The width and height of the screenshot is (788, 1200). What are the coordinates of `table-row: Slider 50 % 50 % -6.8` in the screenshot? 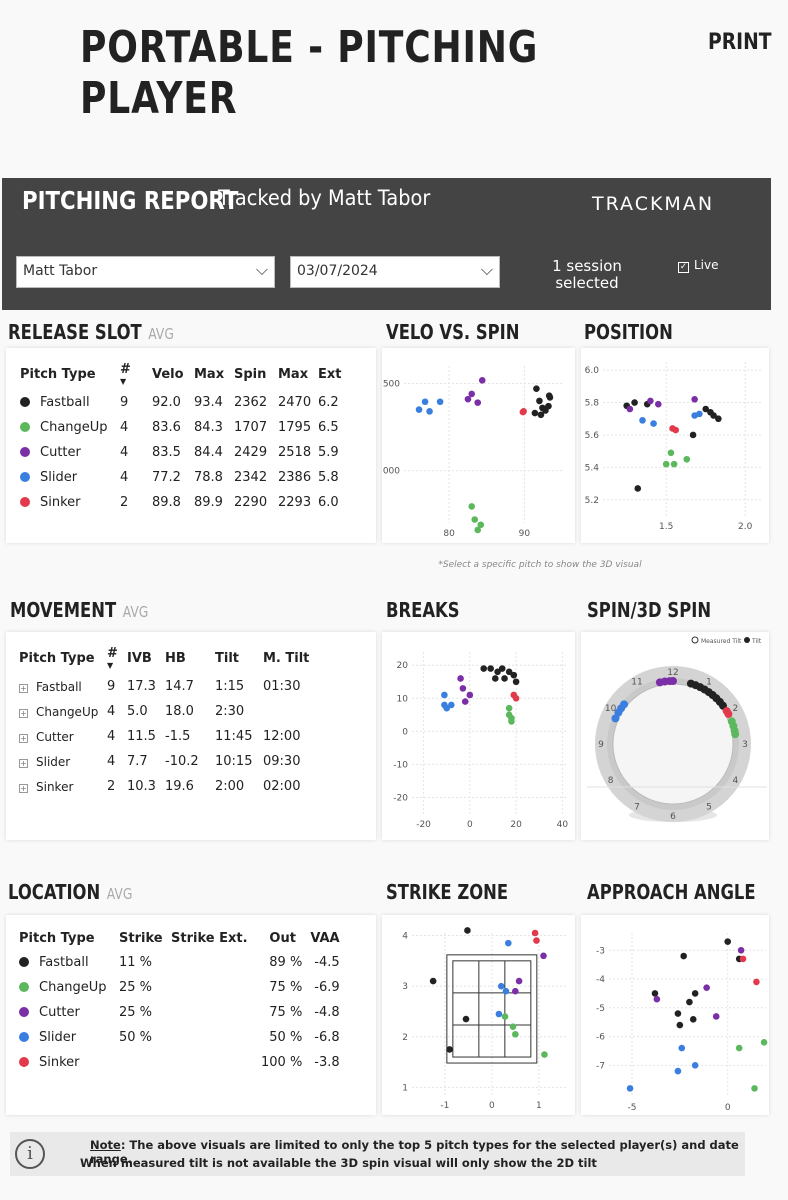 It's located at (182, 1037).